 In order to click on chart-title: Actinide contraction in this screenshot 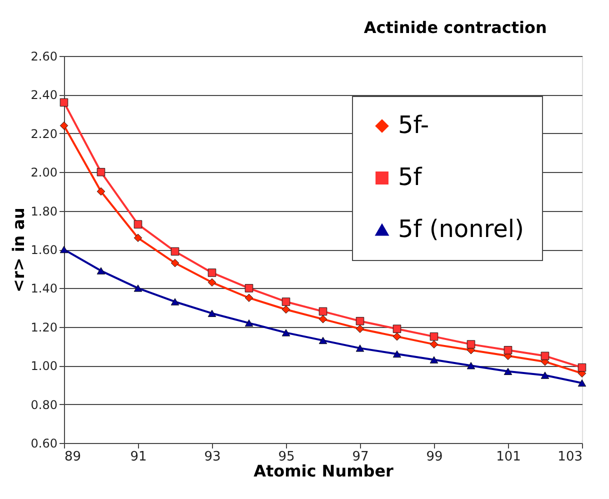, I will do `click(455, 27)`.